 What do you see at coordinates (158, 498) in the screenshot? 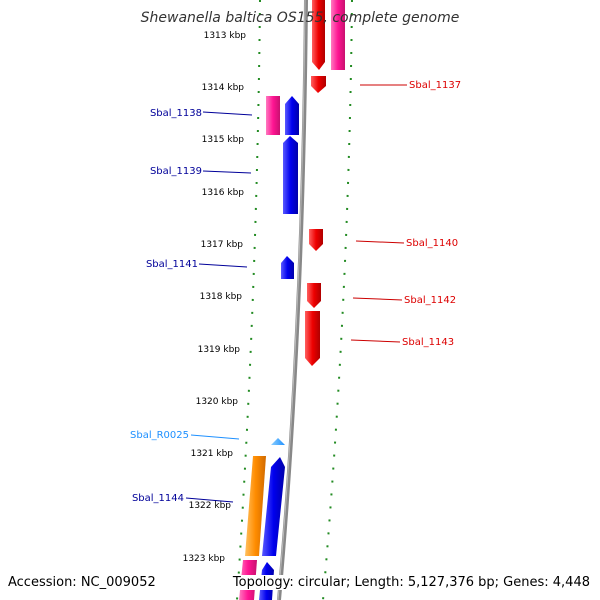
I see `gene-label: Sbal_1144` at bounding box center [158, 498].